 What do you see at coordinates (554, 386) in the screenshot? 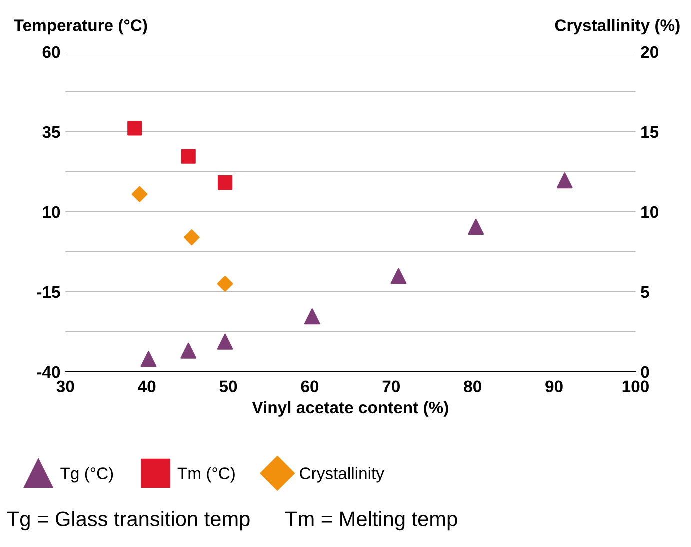
I see `x-tick-label: 90` at bounding box center [554, 386].